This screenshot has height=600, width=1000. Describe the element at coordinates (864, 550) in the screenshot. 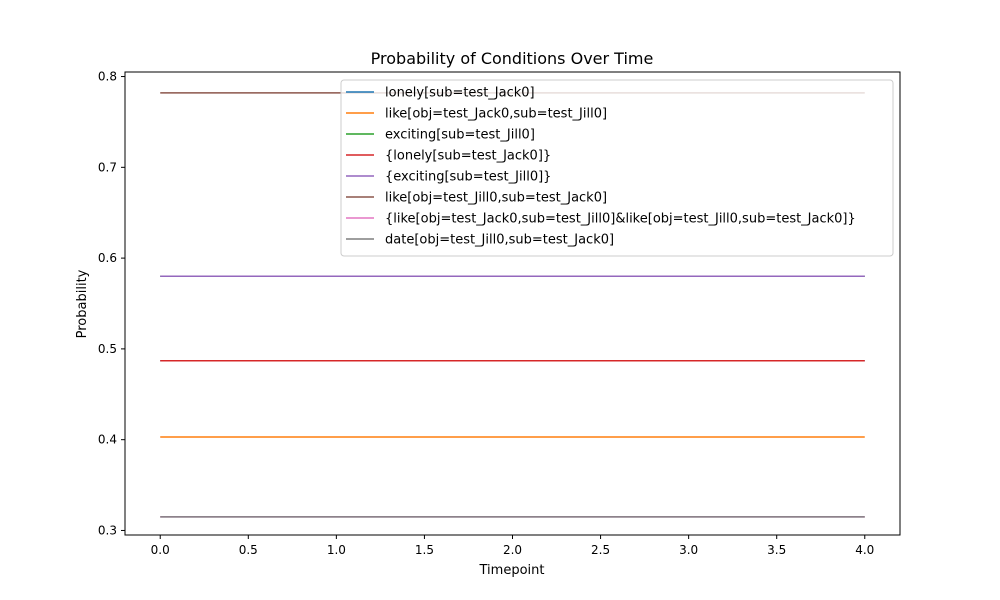

I see `x-tick-label: 4.0` at that location.